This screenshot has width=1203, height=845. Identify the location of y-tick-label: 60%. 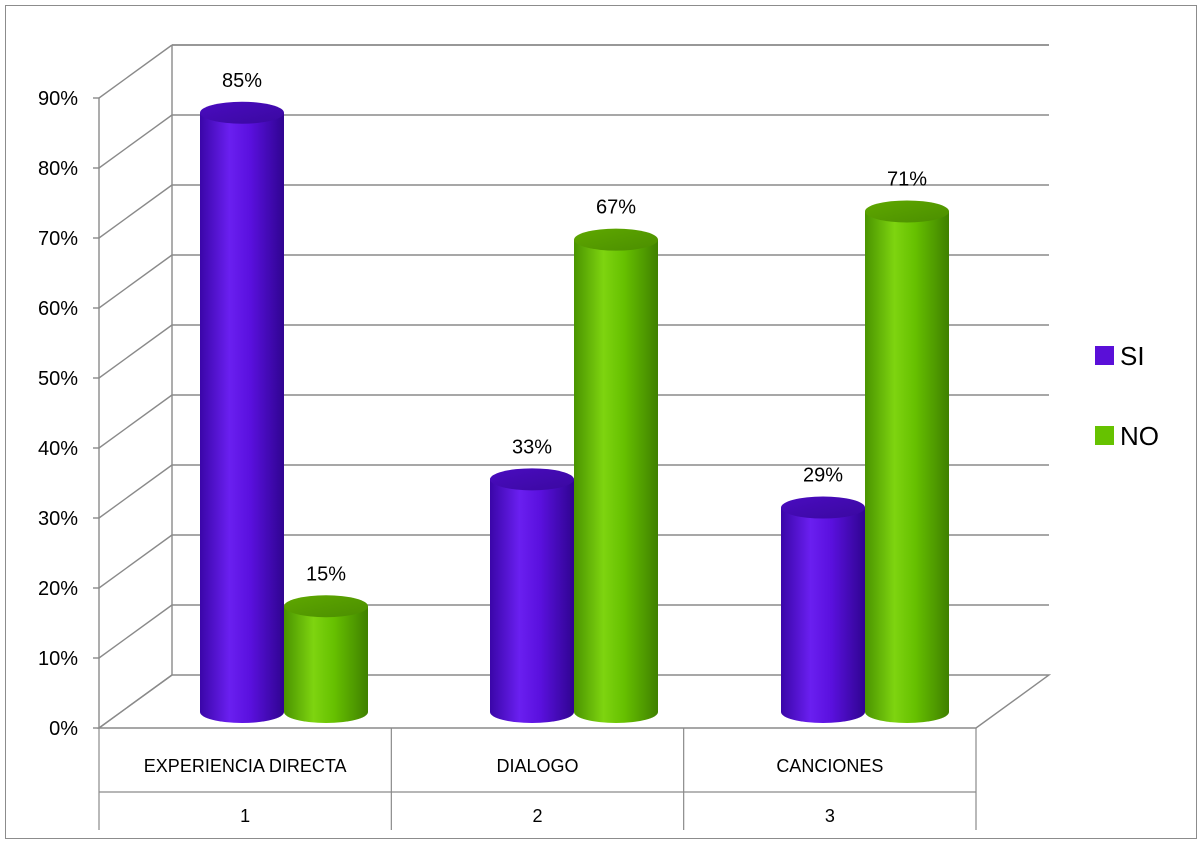
(58, 309).